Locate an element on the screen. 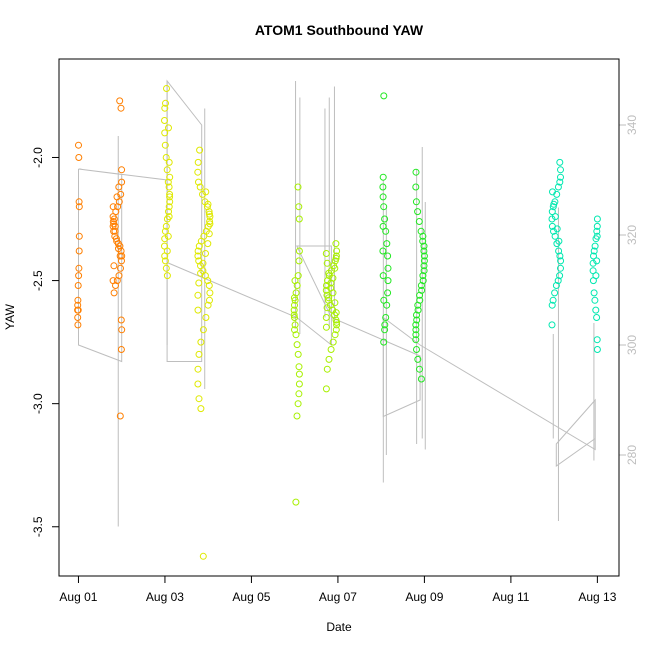 The image size is (650, 650). y-tick-label: -2.5 is located at coordinates (38, 280).